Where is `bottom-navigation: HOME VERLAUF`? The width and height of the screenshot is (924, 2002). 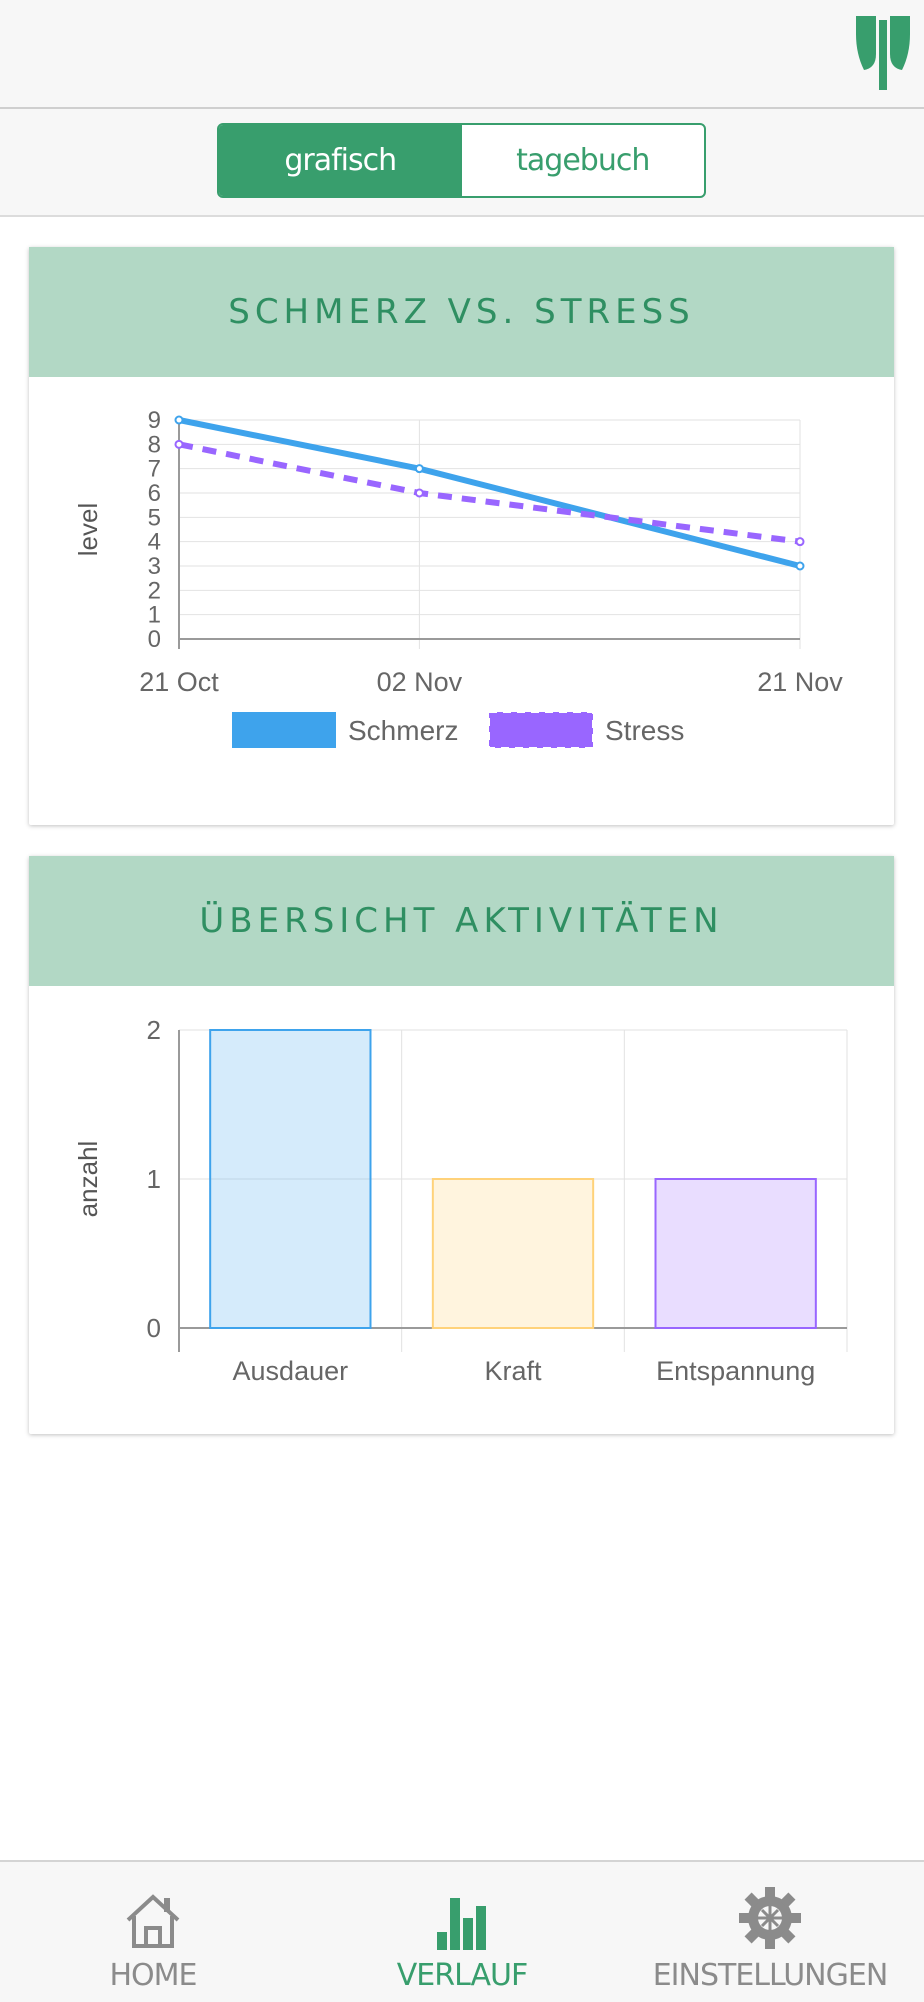
bottom-navigation: HOME VERLAUF is located at coordinates (462, 1931).